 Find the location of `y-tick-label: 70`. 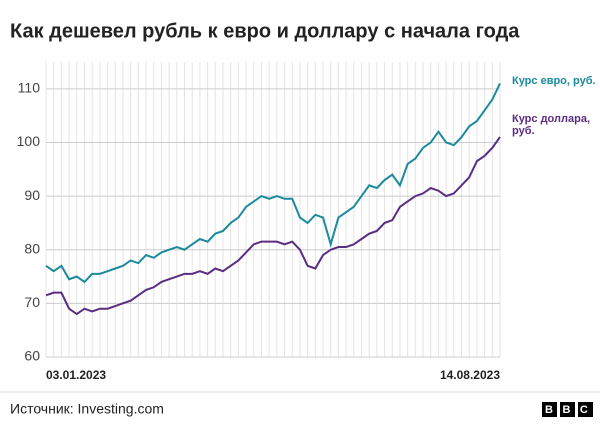

y-tick-label: 70 is located at coordinates (32, 302).